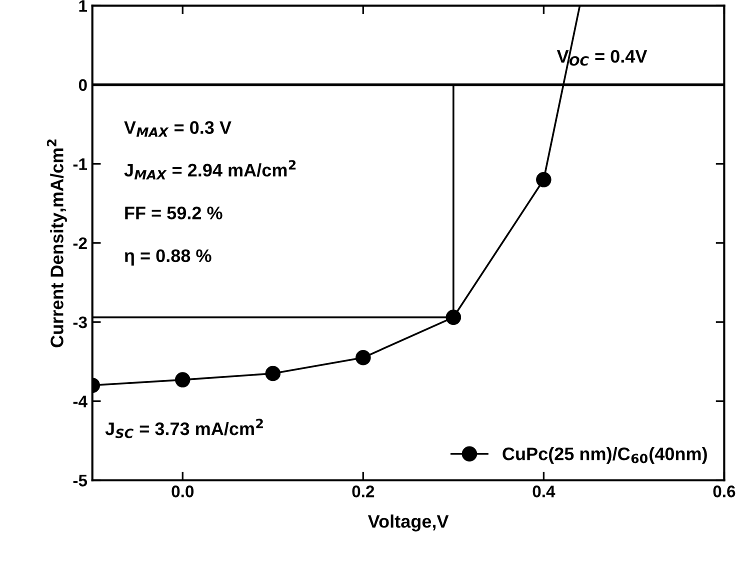  Describe the element at coordinates (363, 492) in the screenshot. I see `x-tick-label: 0.2` at that location.